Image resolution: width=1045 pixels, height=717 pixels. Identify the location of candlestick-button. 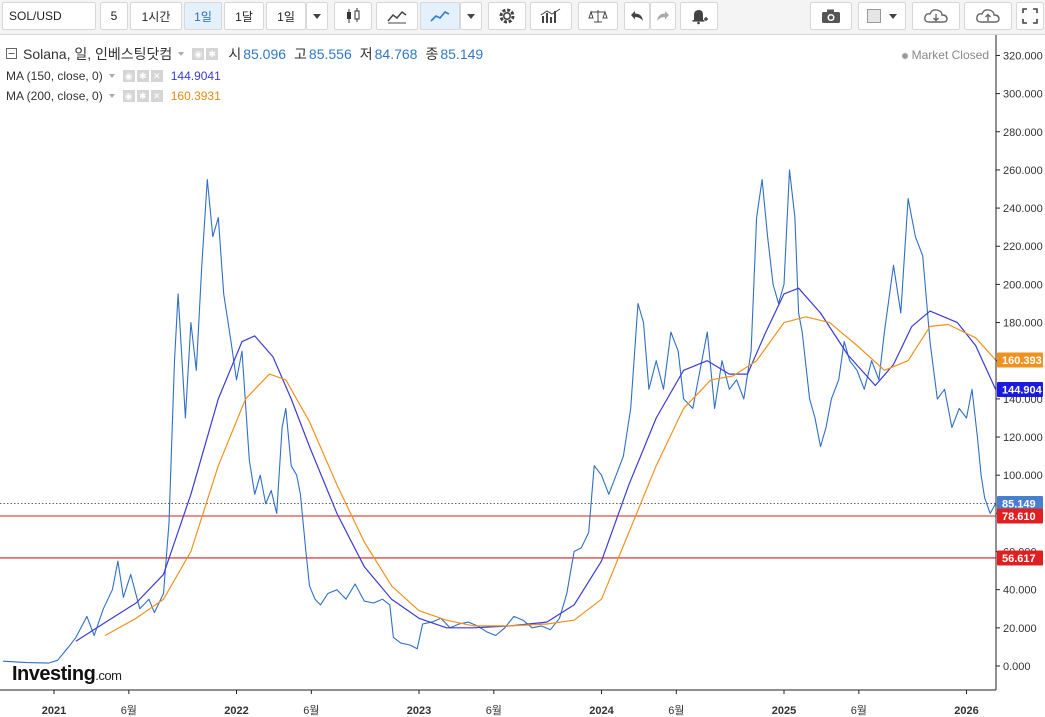
(353, 16).